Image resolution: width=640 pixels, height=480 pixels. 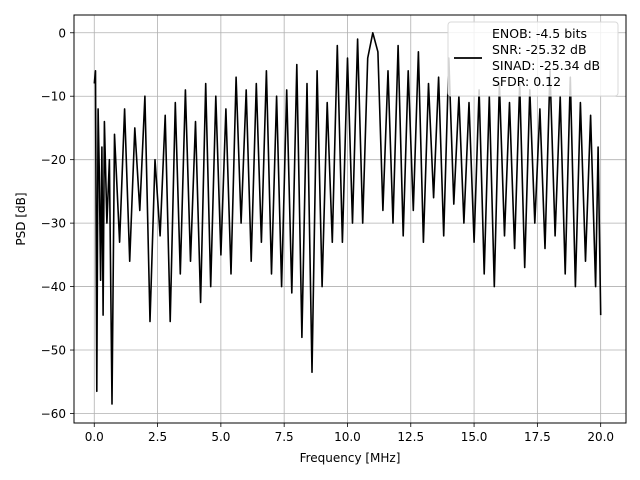 I want to click on x-ticks: 0.0 2.5 5.0 7.5 10.0 12.5 15.0 17.5 20.0, so click(x=349, y=433).